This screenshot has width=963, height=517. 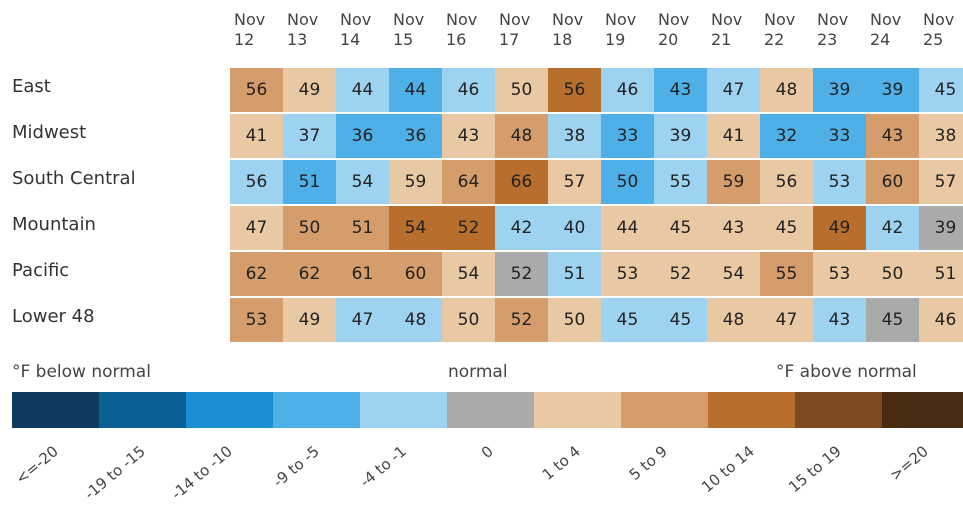 What do you see at coordinates (568, 29) in the screenshot?
I see `column-label: Nov 18` at bounding box center [568, 29].